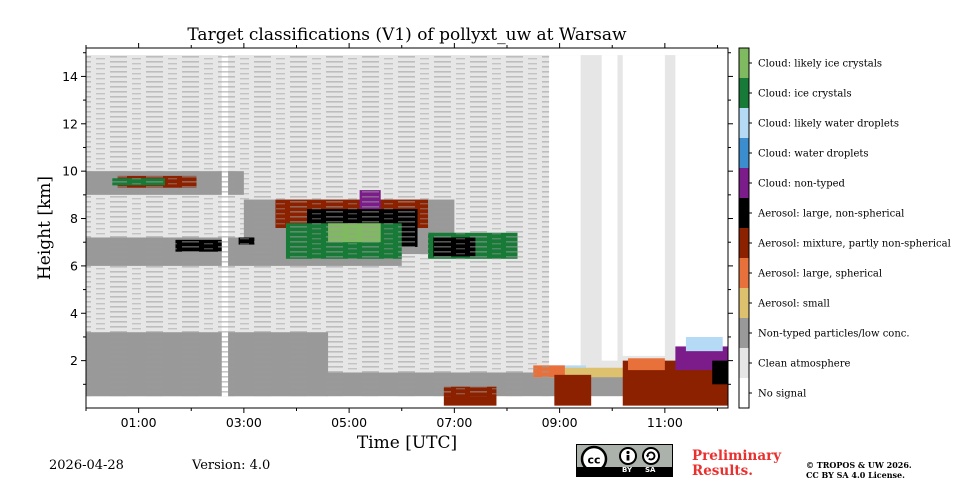 Image resolution: width=960 pixels, height=480 pixels. Describe the element at coordinates (593, 460) in the screenshot. I see `svg-text: cc` at that location.